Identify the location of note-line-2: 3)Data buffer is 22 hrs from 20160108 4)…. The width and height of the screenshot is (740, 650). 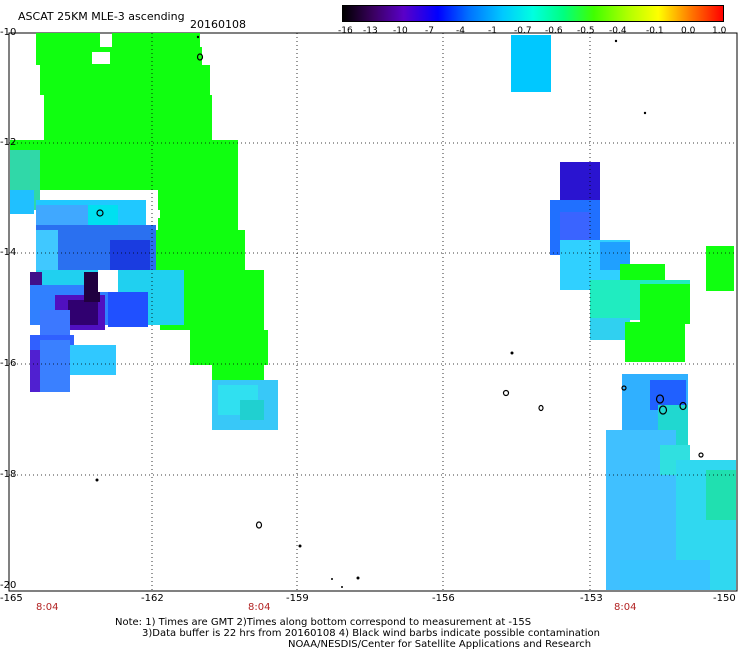
(371, 633).